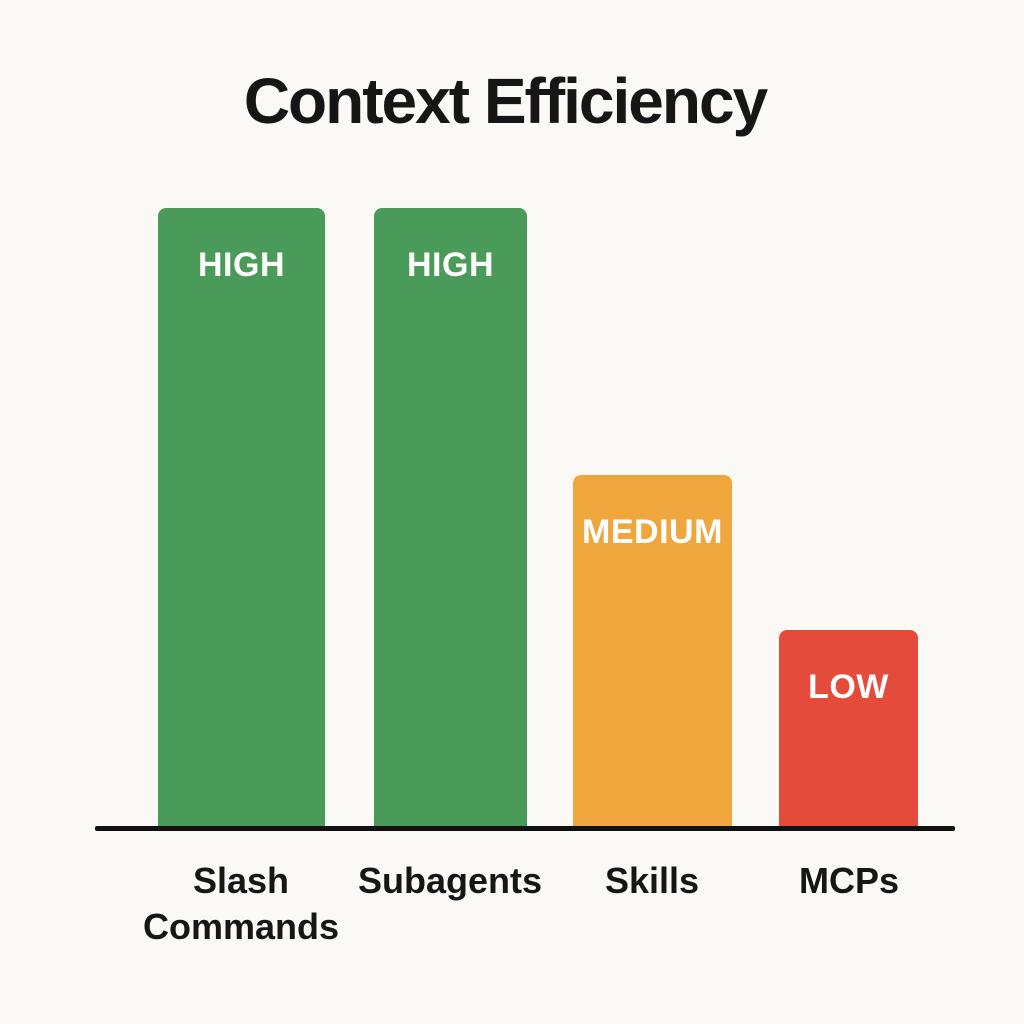 The height and width of the screenshot is (1024, 1024). I want to click on bar-slash-commands: HIGH, so click(241, 518).